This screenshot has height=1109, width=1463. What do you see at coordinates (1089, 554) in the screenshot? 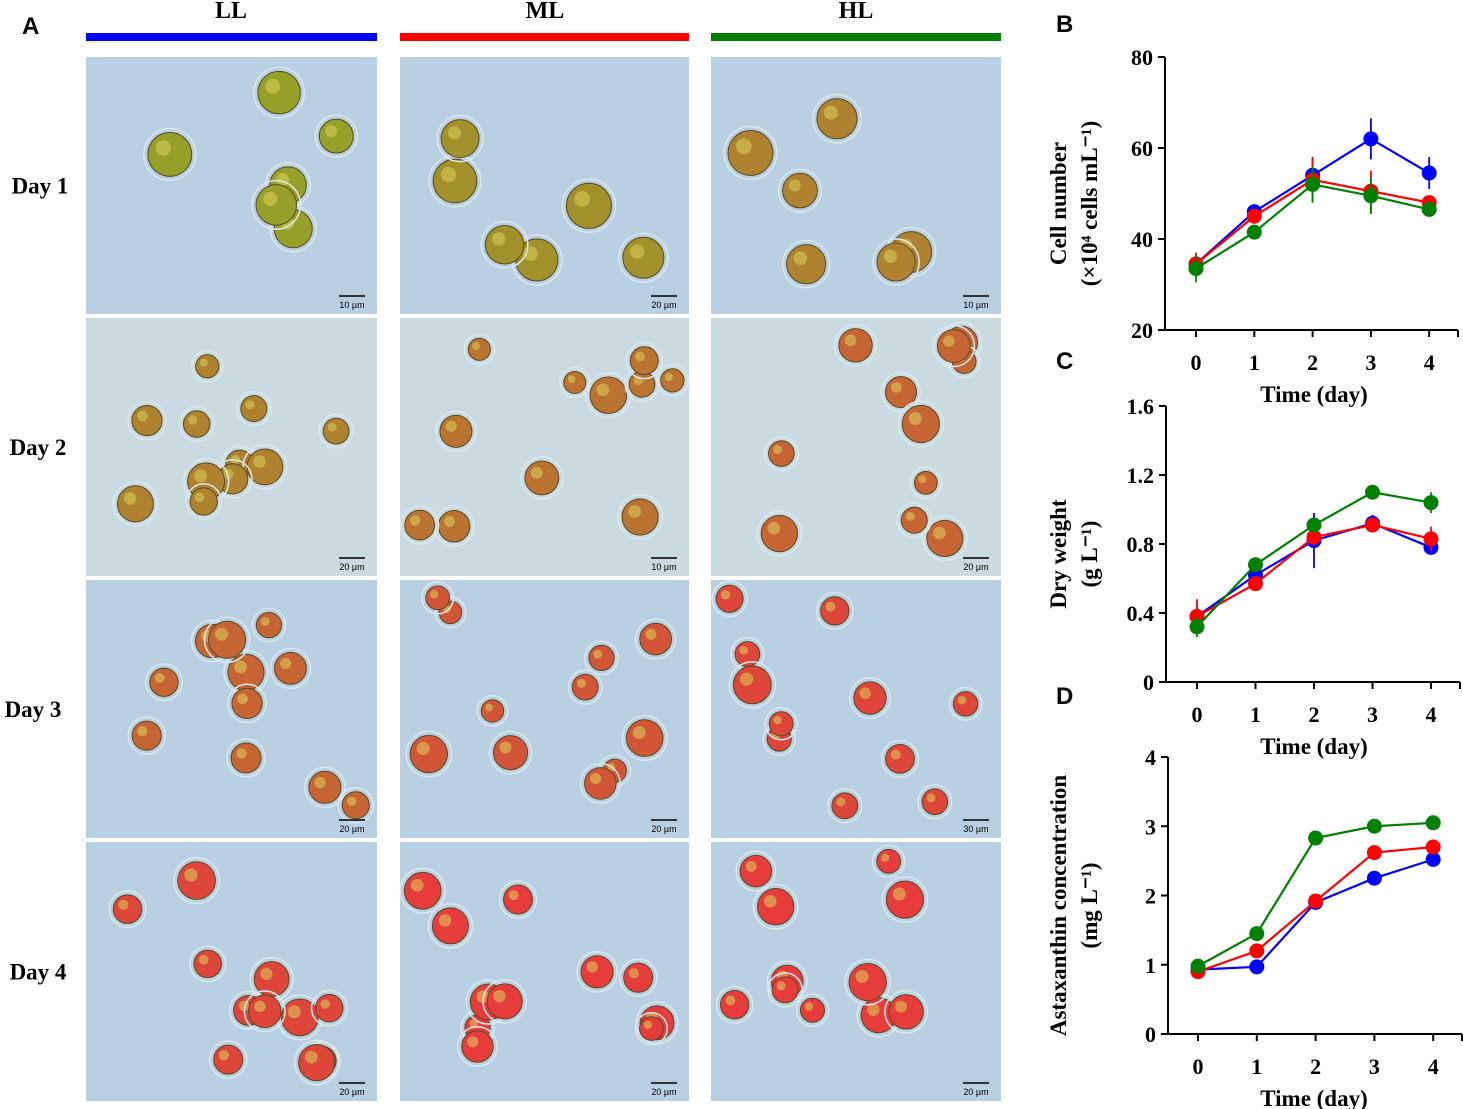
I see `y-axis-label-units: (g L⁻¹)` at bounding box center [1089, 554].